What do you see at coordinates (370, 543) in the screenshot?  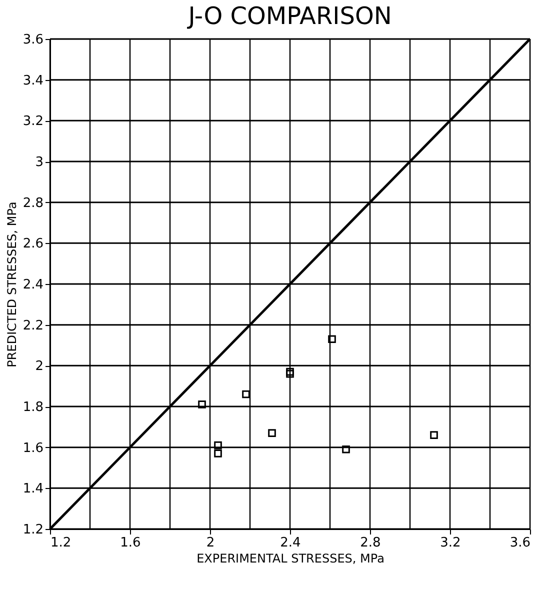 I see `x-tick-label: 2.8` at bounding box center [370, 543].